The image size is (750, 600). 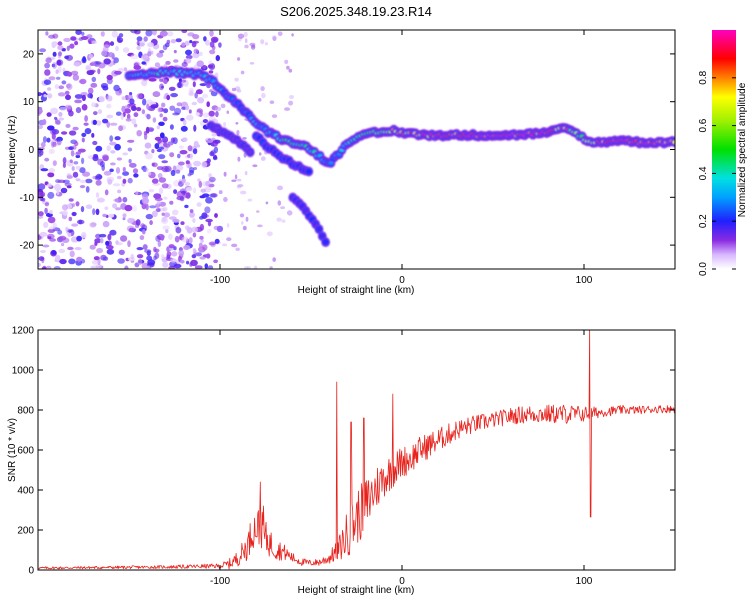 What do you see at coordinates (27, 246) in the screenshot?
I see `spectrogram-ytick-label: -20` at bounding box center [27, 246].